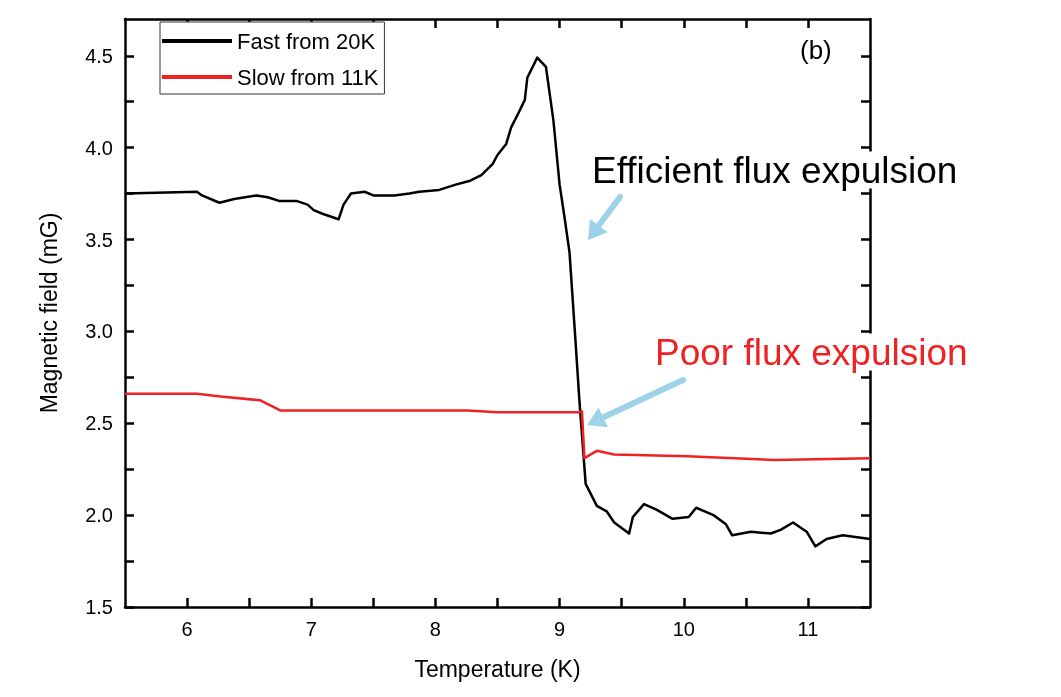 The height and width of the screenshot is (697, 1061). I want to click on x-tick-label: 9, so click(560, 629).